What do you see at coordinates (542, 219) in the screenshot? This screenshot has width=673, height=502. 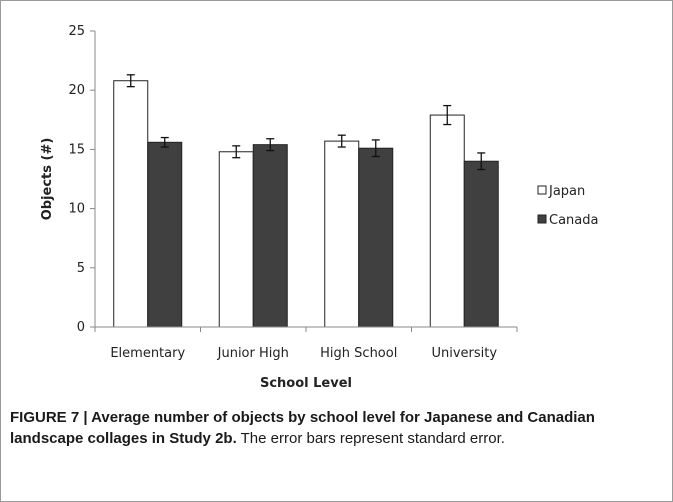 I see `legend-swatch-canada` at bounding box center [542, 219].